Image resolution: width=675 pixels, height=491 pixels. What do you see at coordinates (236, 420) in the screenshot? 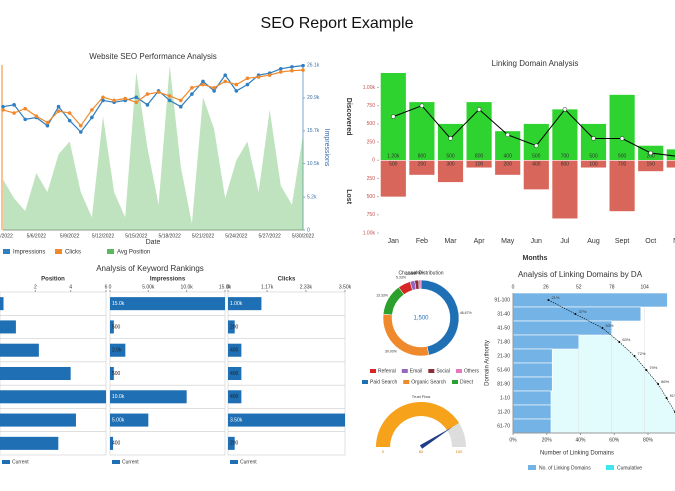
I see `data-label: 3.50k` at bounding box center [236, 420].